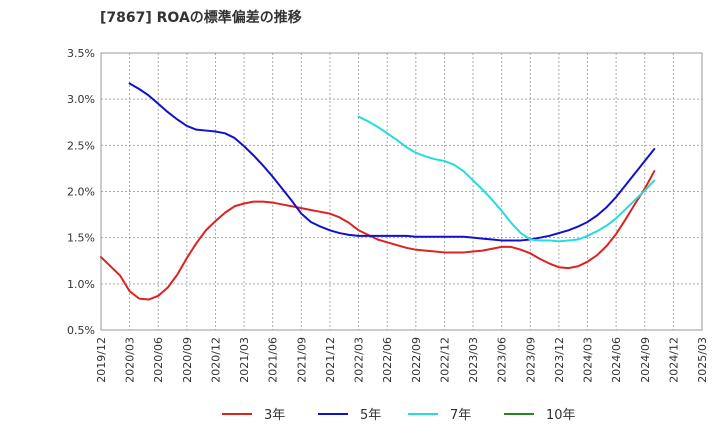 This screenshot has width=720, height=440. Describe the element at coordinates (444, 360) in the screenshot. I see `x-tick-label: 2022/12` at that location.